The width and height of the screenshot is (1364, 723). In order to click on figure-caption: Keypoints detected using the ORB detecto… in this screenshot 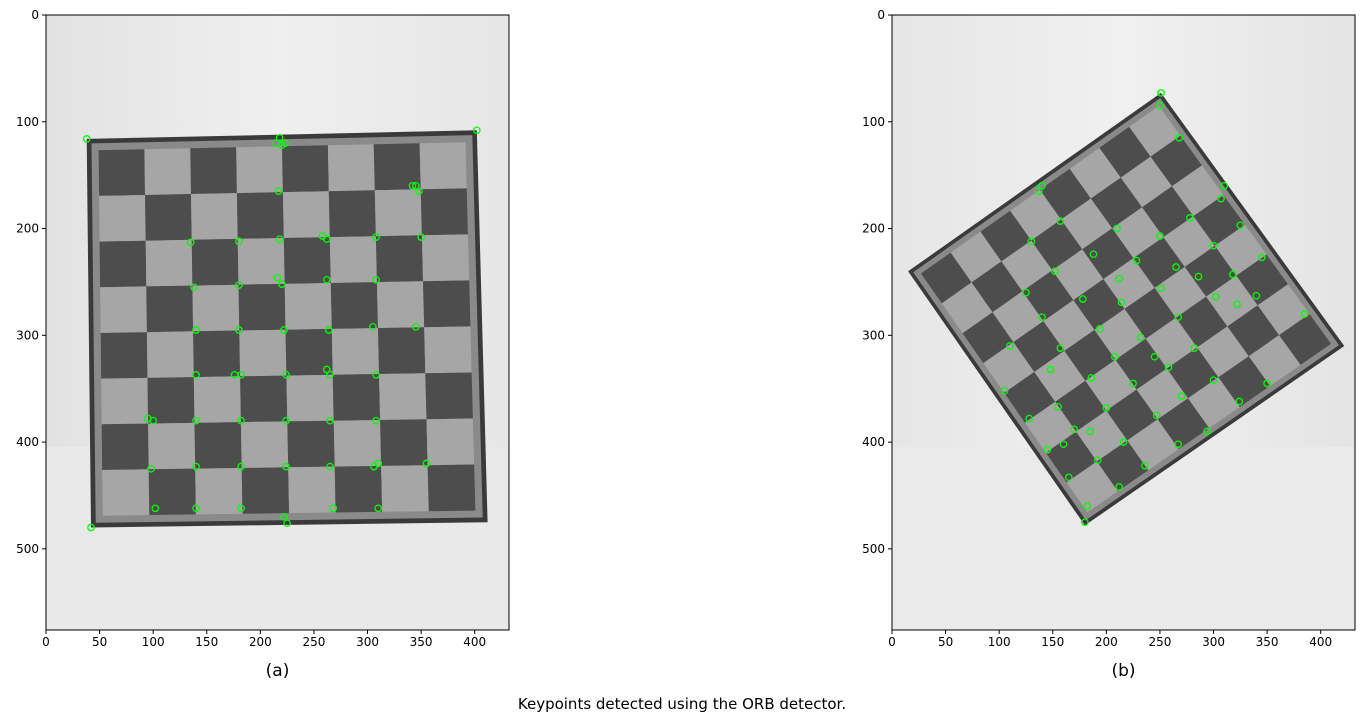, I will do `click(682, 704)`.